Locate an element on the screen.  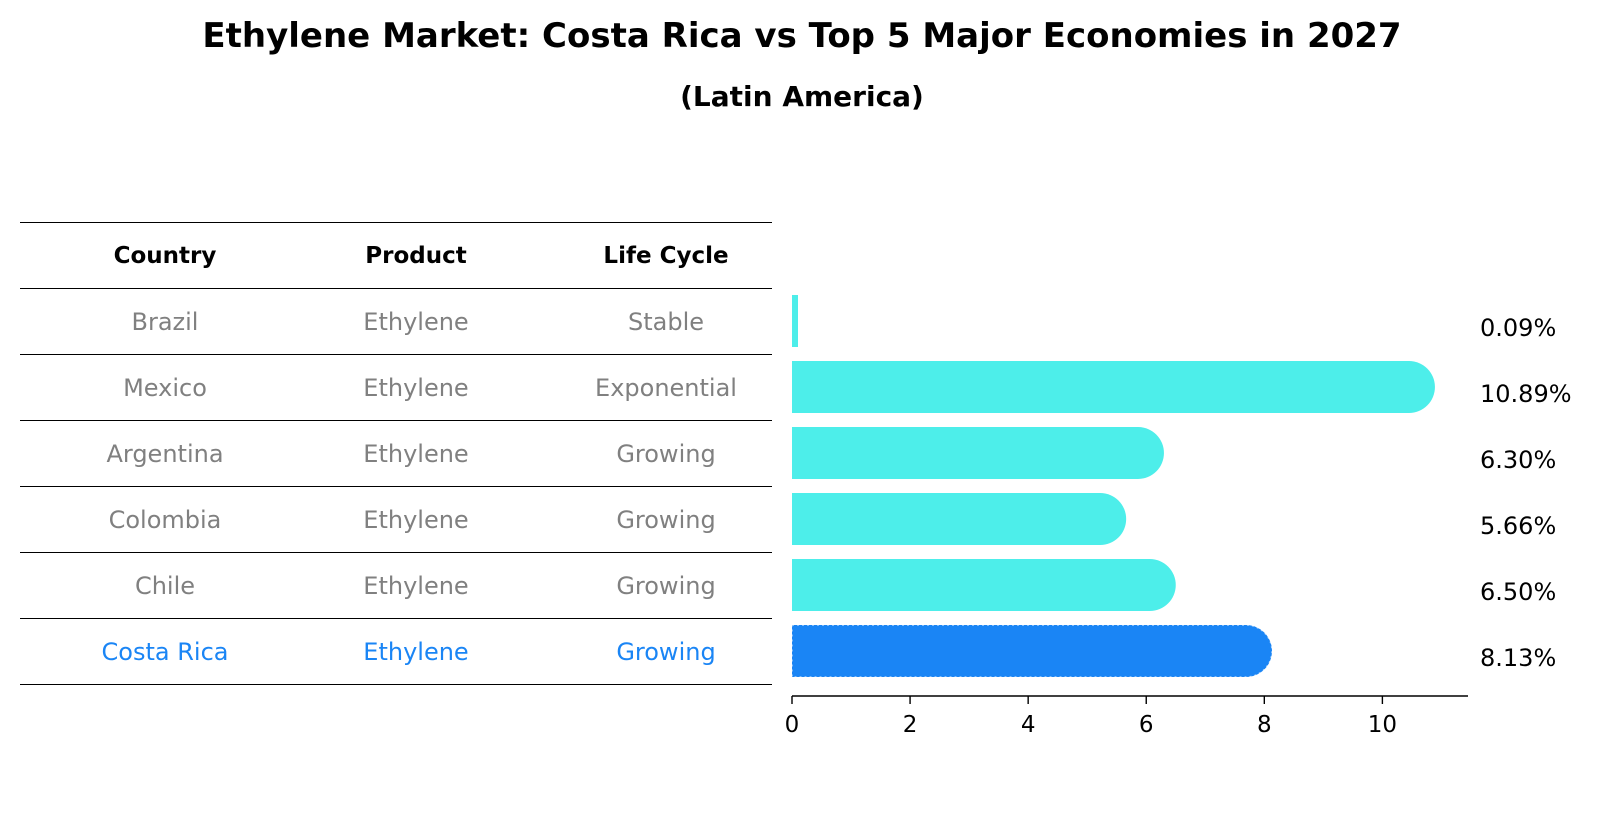
cell-country: Argentina is located at coordinates (165, 454).